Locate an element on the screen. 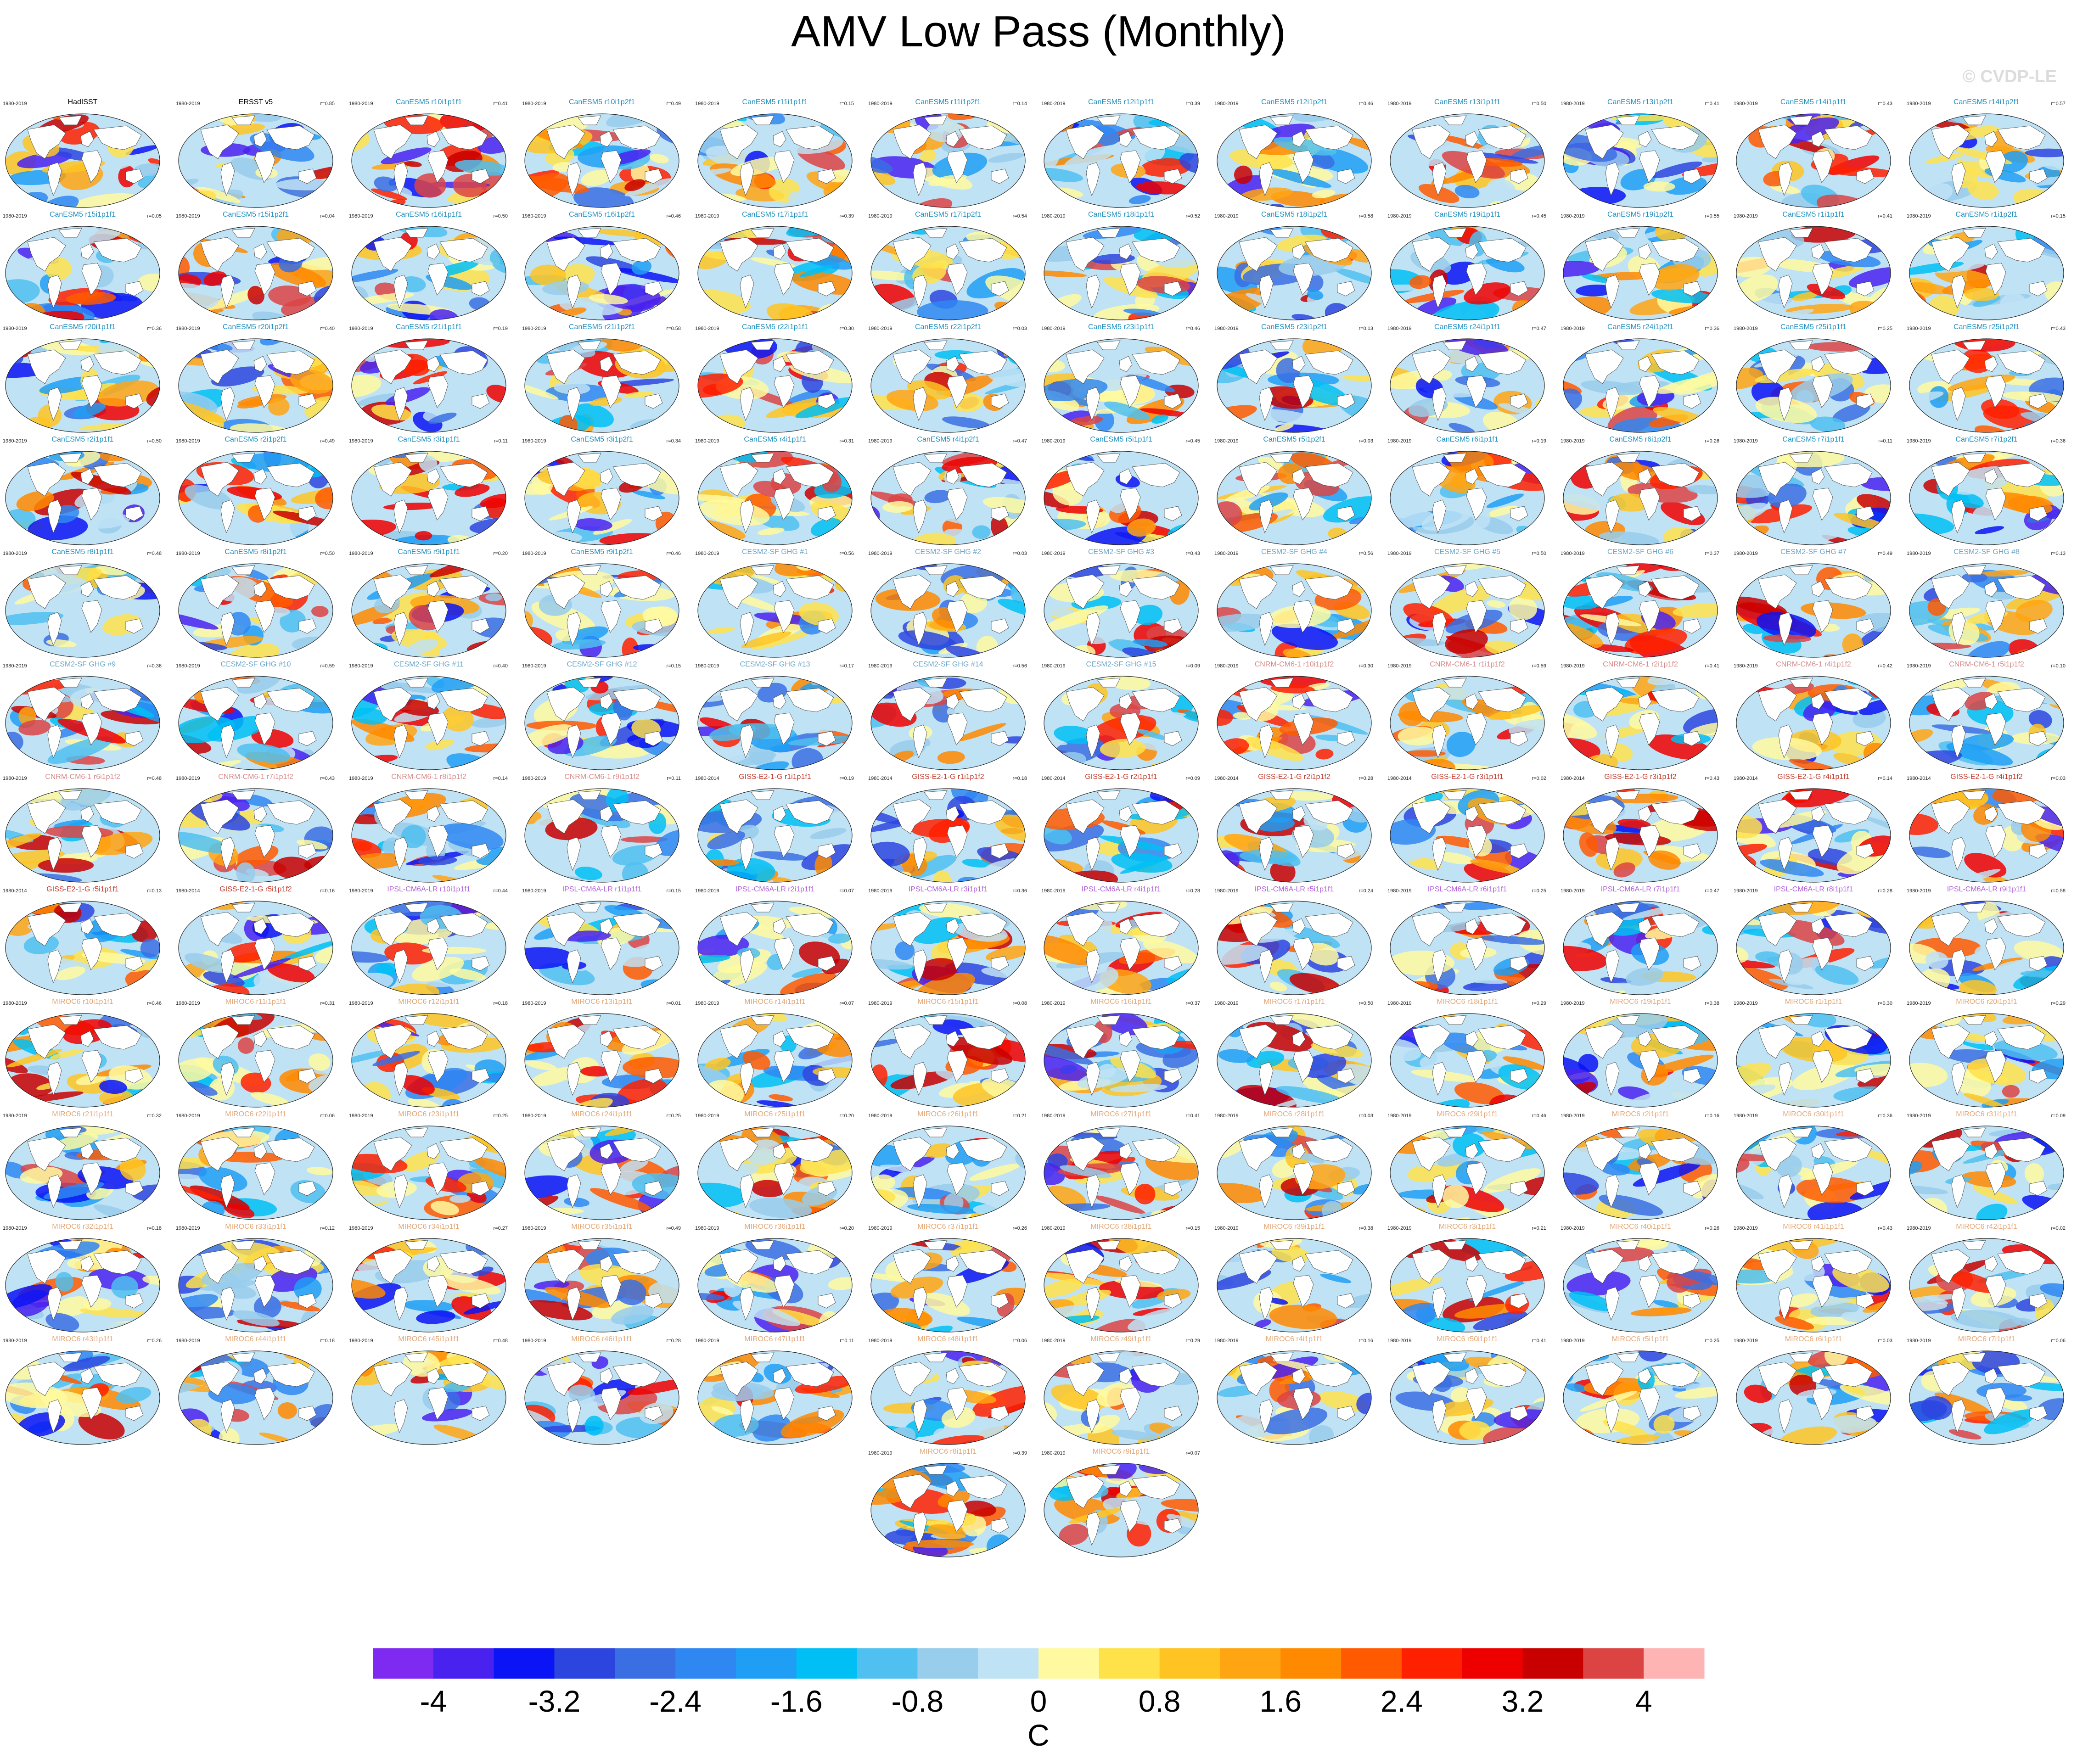 This screenshot has height=1764, width=2077. panel-correlation-label: r=0.03 is located at coordinates (2058, 778).